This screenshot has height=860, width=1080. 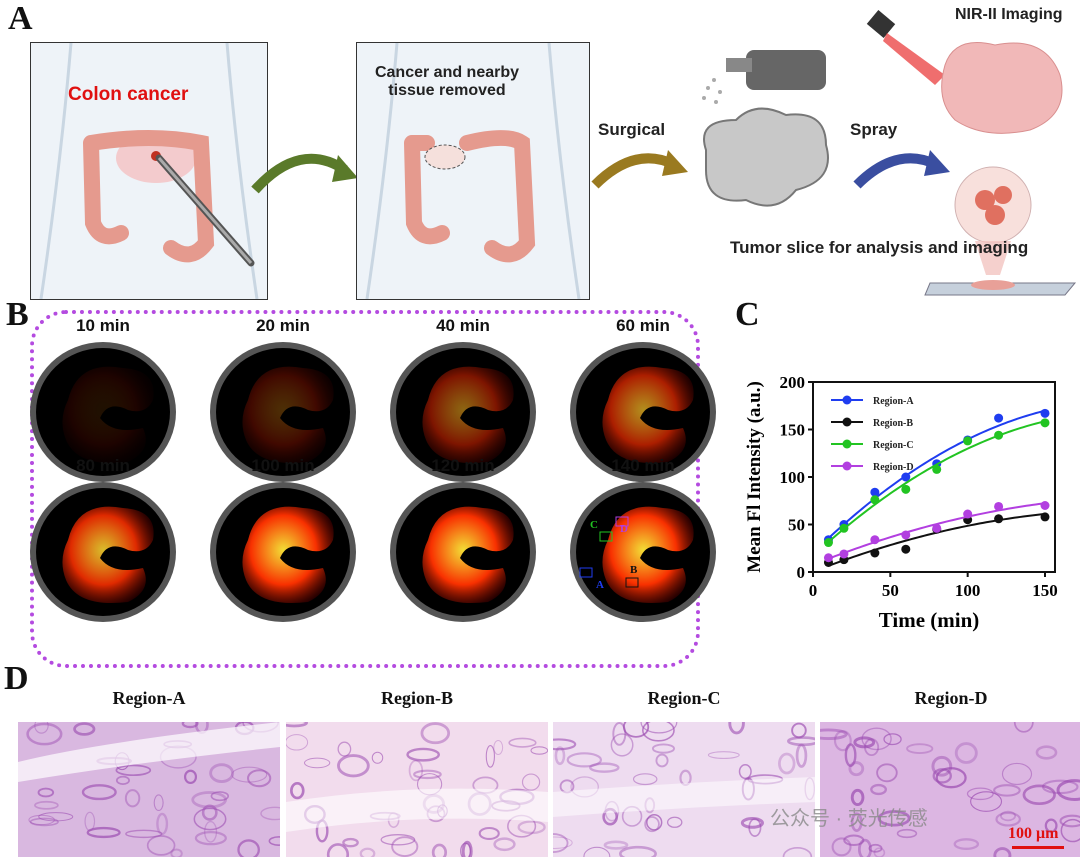 What do you see at coordinates (893, 401) in the screenshot?
I see `legend-label: Region-A` at bounding box center [893, 401].